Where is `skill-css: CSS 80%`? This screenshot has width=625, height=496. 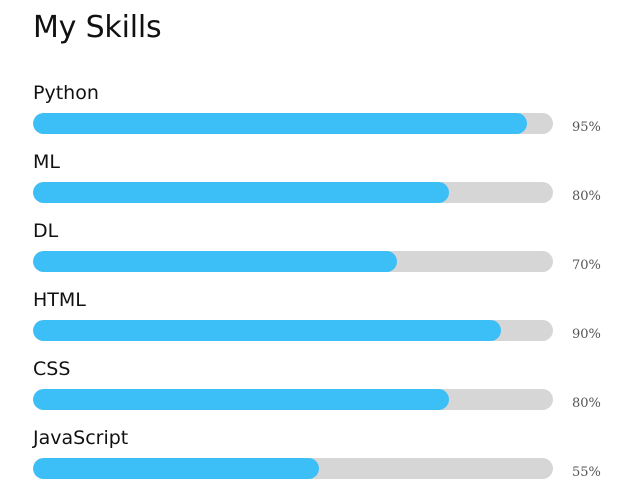
skill-css: CSS 80% is located at coordinates (323, 389).